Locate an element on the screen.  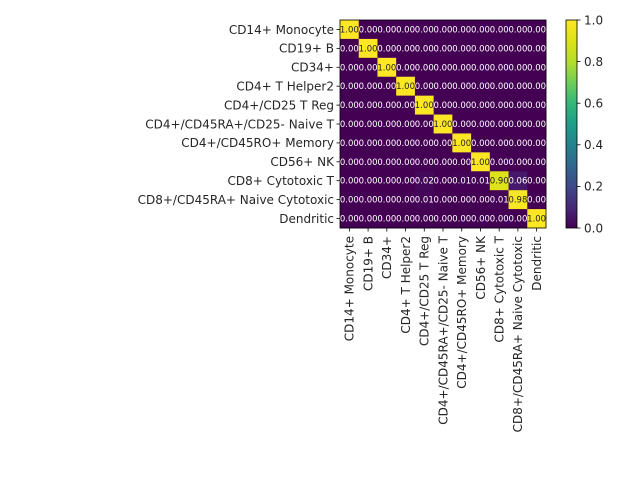
colorbar: 0.0 0.2 0.4 0.6 0.8 1.0 is located at coordinates (584, 124).